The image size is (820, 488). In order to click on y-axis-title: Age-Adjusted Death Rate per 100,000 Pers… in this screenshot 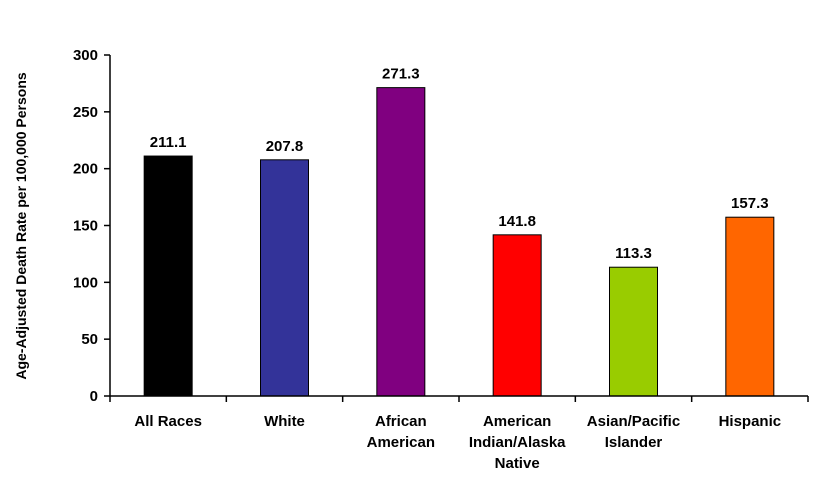, I will do `click(21, 226)`.